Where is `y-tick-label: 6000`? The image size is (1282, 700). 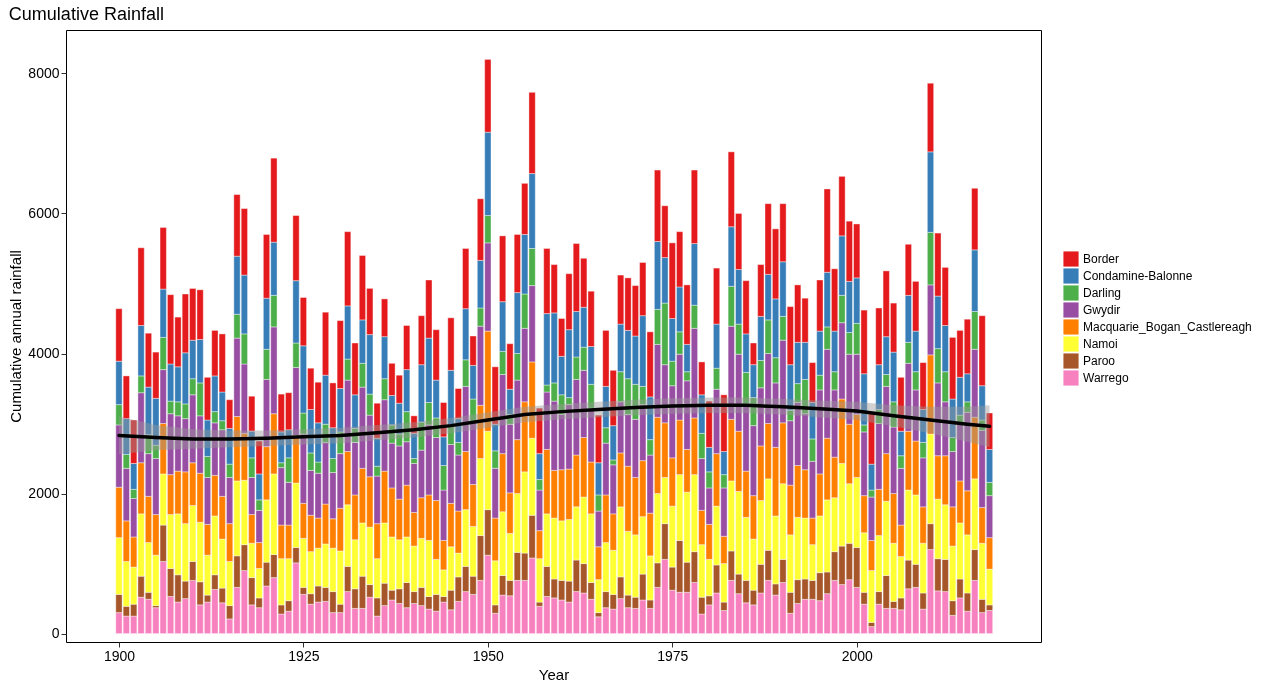 y-tick-label: 6000 is located at coordinates (44, 212).